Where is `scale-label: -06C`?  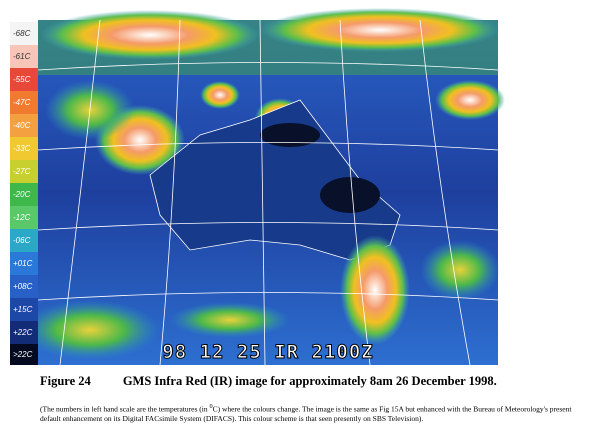 scale-label: -06C is located at coordinates (22, 240).